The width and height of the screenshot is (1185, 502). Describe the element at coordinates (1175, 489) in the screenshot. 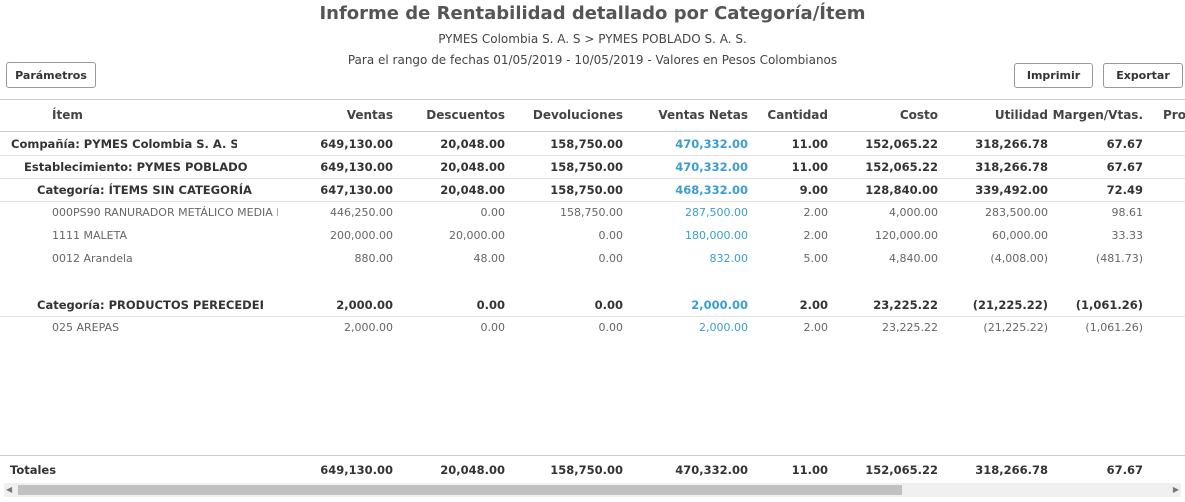

I see `scroll-right: ▶` at that location.